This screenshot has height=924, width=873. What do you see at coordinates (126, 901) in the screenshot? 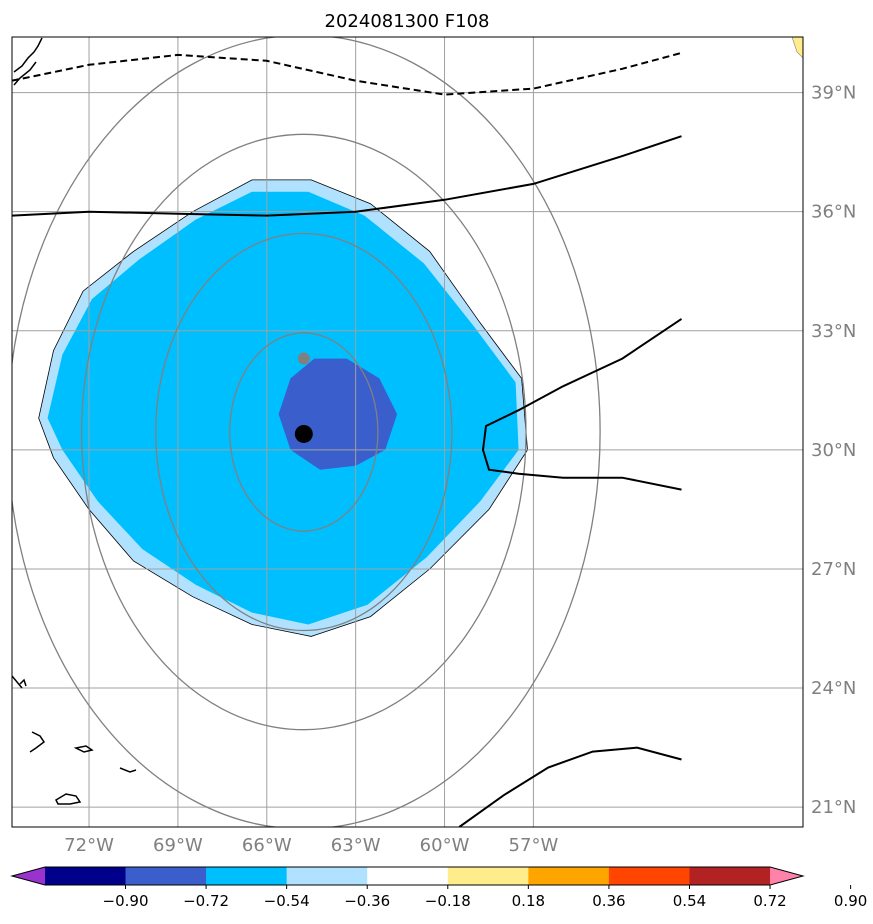
I see `colorbar-tick-label: −0.90` at bounding box center [126, 901].